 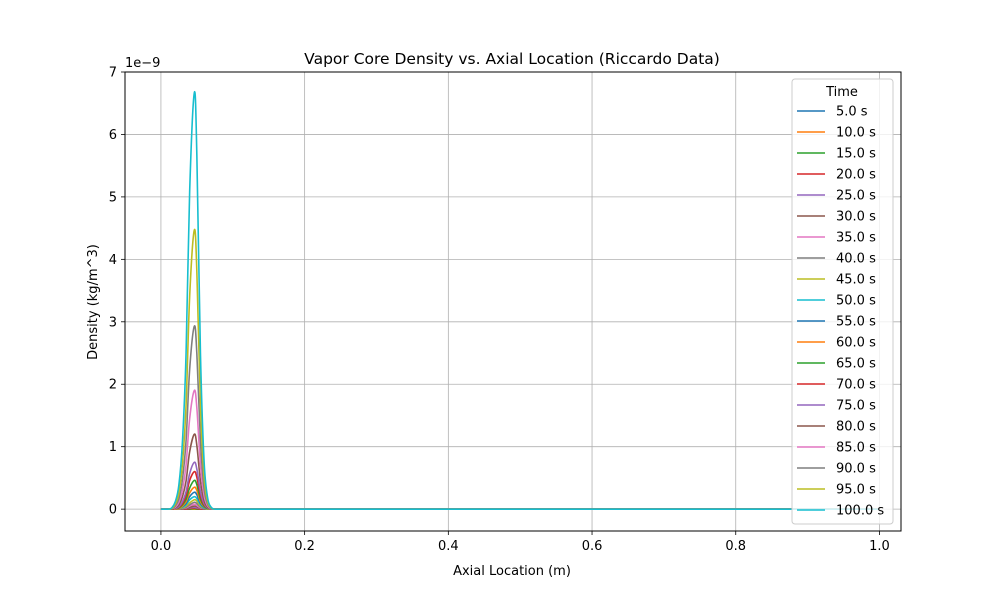 I want to click on legend-item: 20.0 s, so click(x=836, y=175).